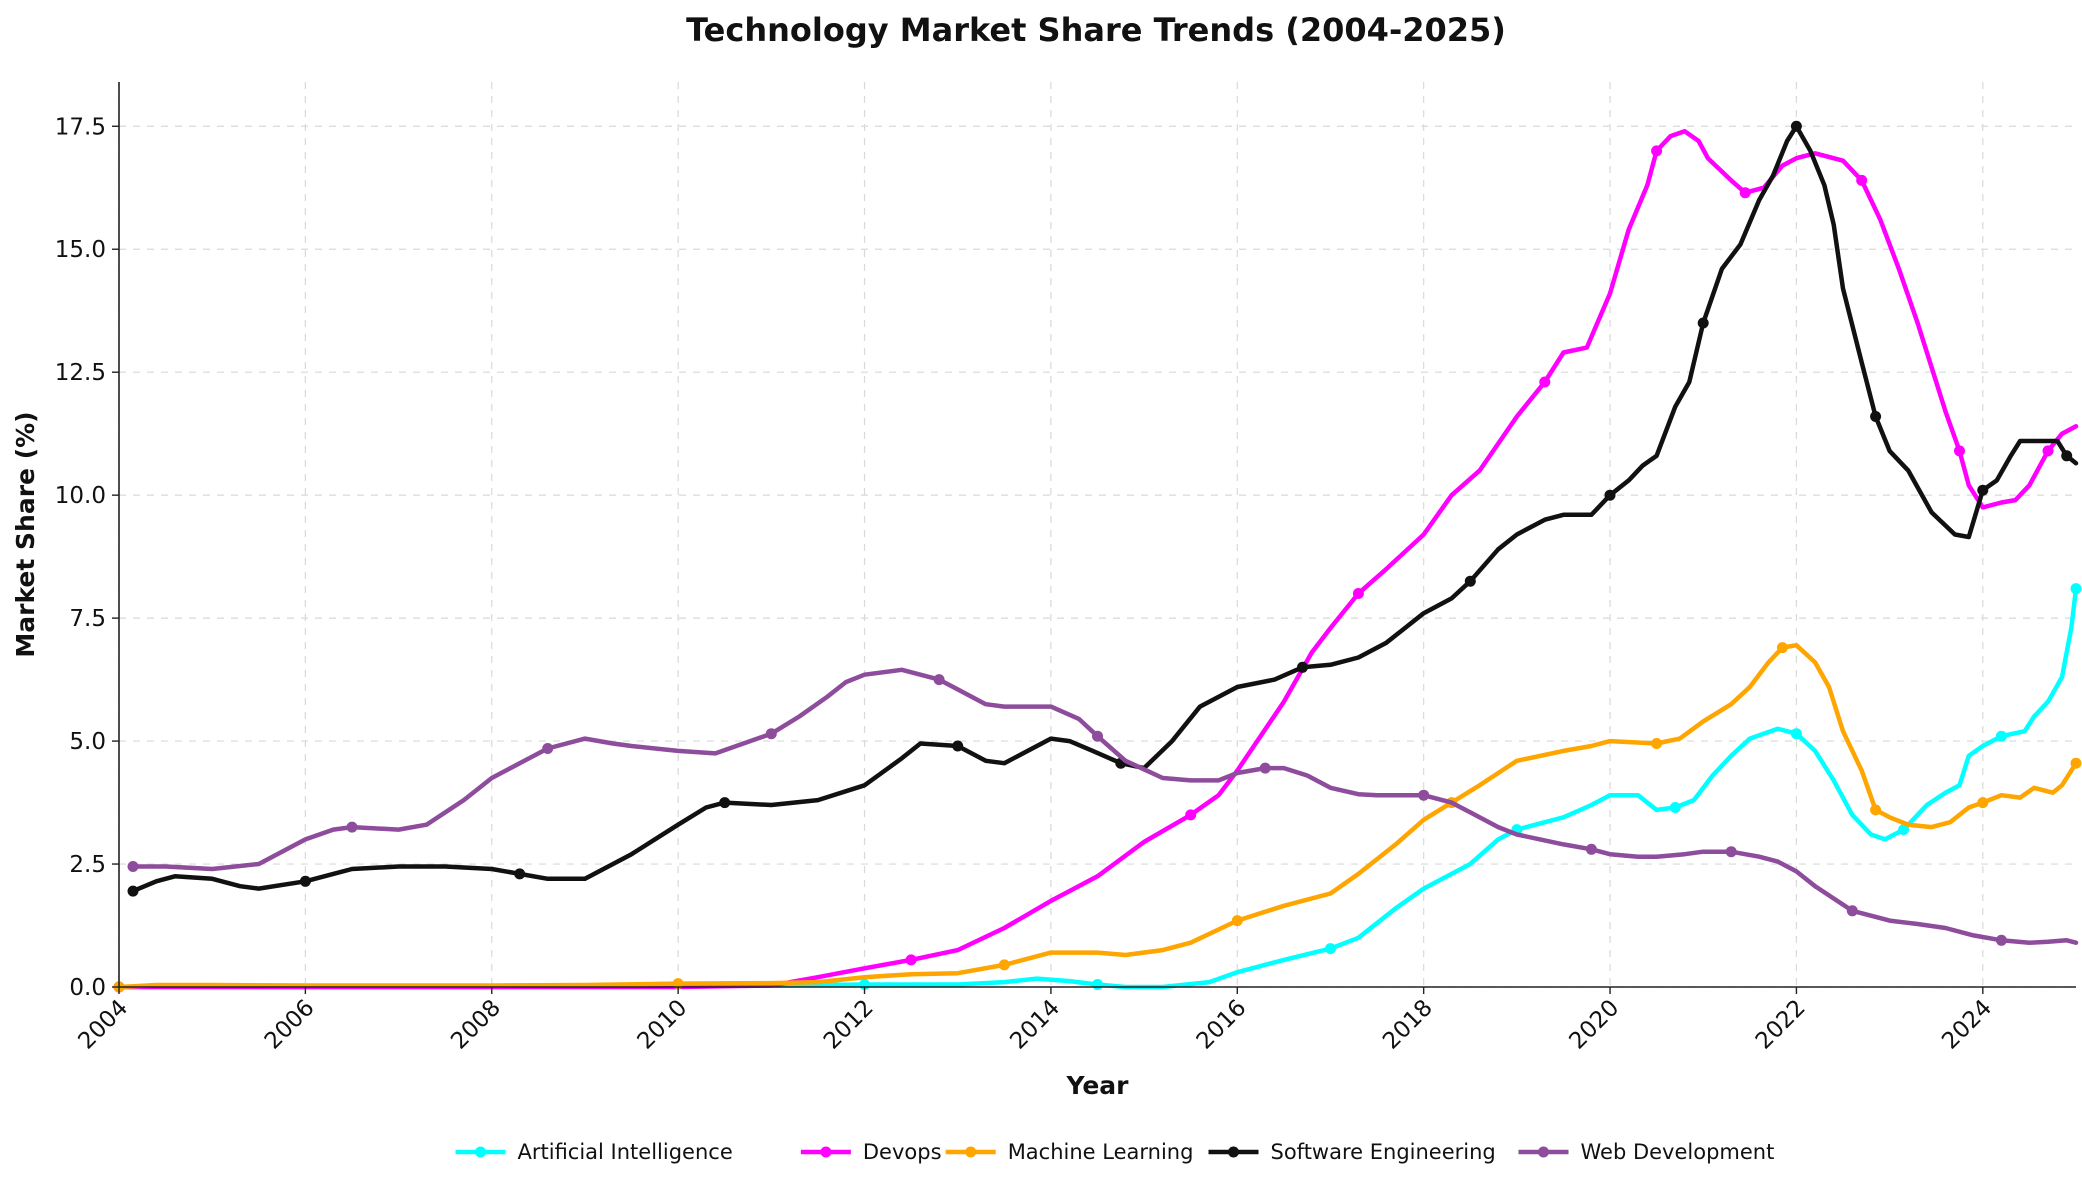 Image resolution: width=2082 pixels, height=1182 pixels. What do you see at coordinates (1408, 1025) in the screenshot?
I see `x-tick-label: 2018` at bounding box center [1408, 1025].